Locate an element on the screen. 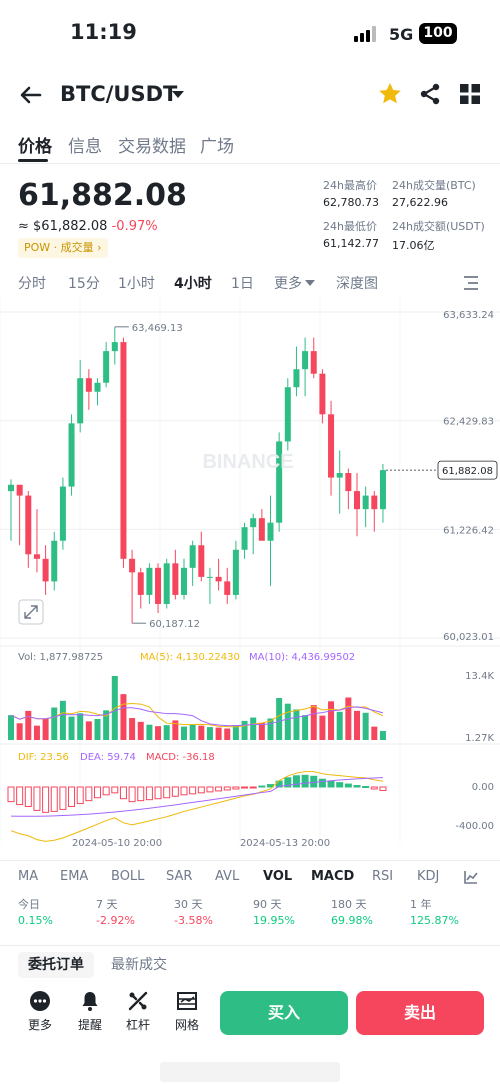 The image size is (500, 1084). favorite-star-icon is located at coordinates (390, 94).